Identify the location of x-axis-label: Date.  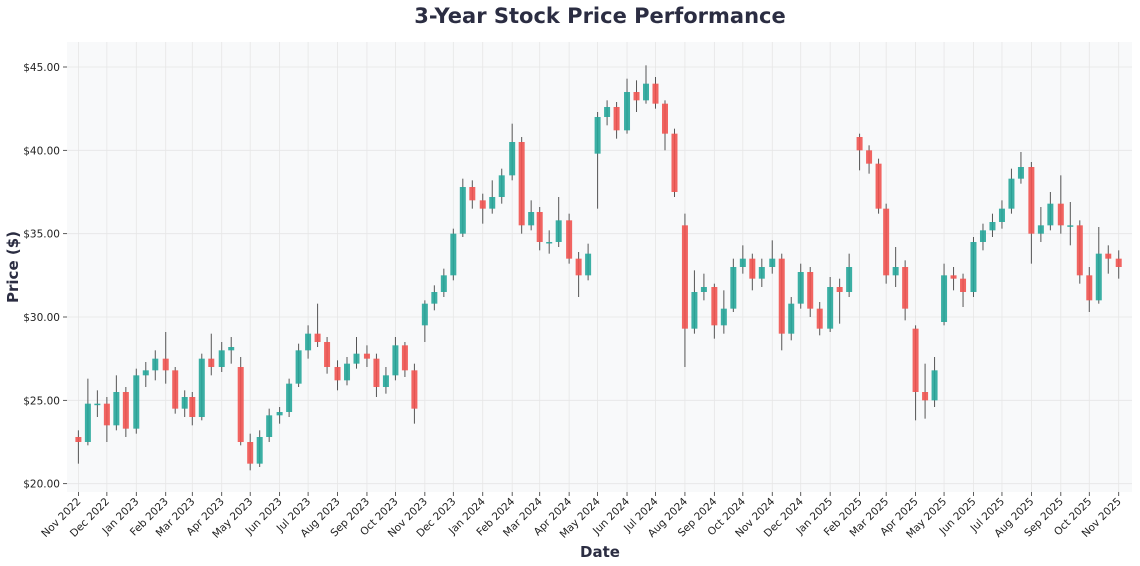
(600, 552).